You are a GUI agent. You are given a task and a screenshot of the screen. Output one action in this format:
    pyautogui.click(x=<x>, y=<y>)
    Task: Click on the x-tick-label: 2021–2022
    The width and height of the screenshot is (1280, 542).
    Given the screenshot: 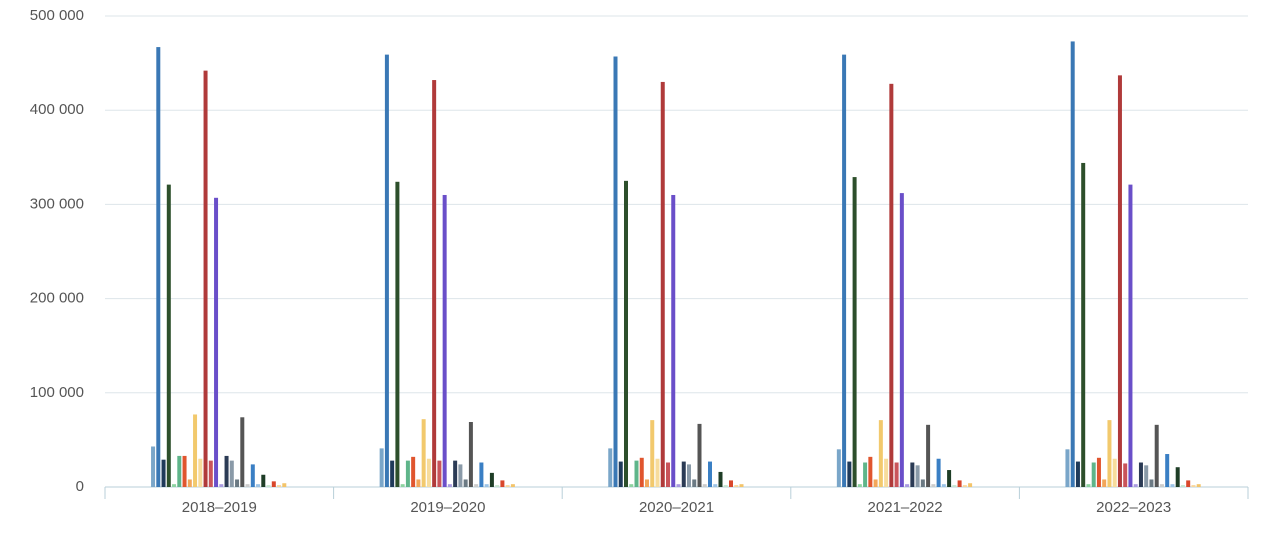 What is the action you would take?
    pyautogui.click(x=905, y=507)
    